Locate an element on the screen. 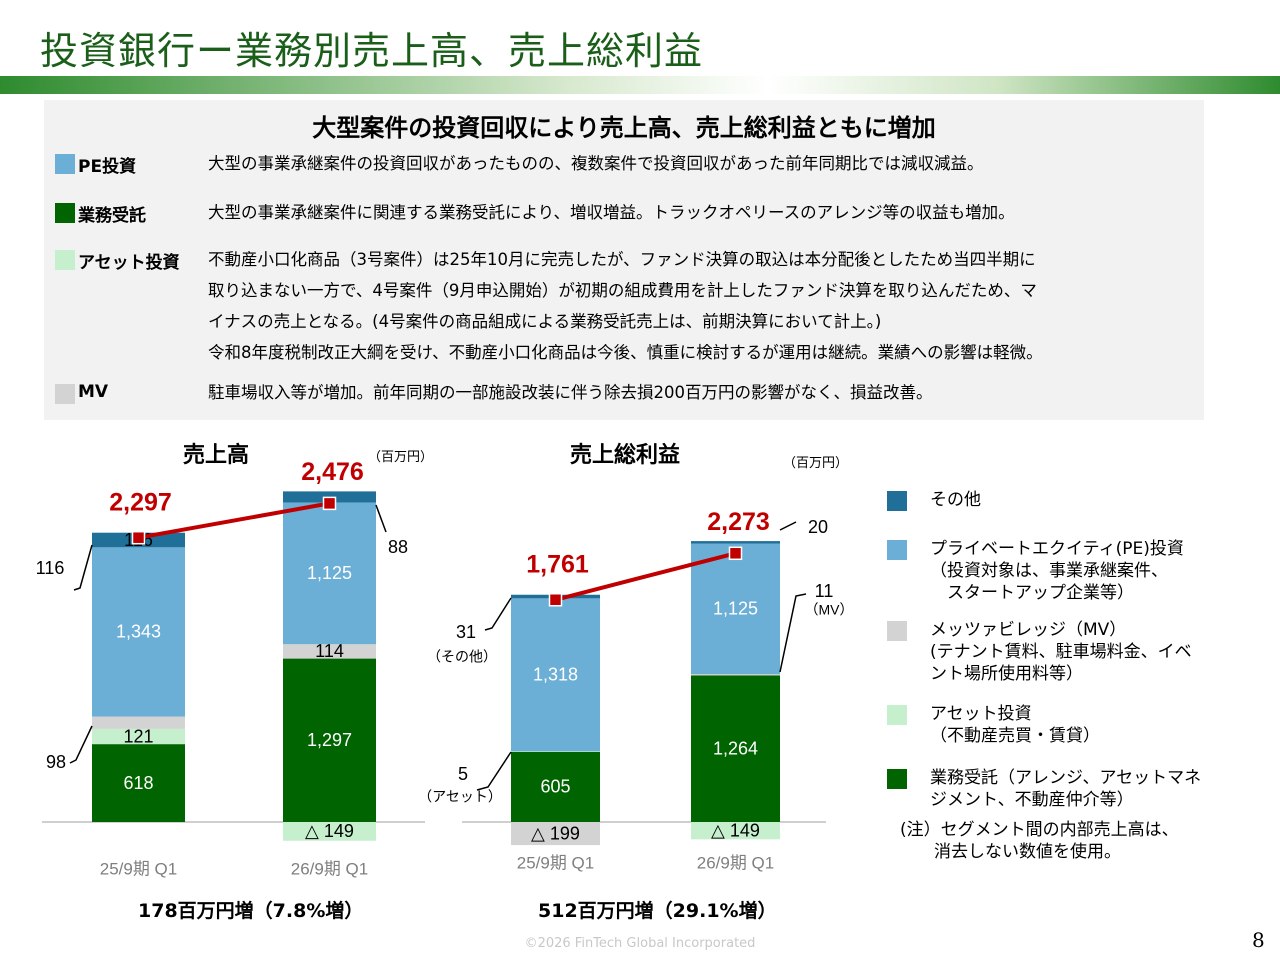 This screenshot has width=1280, height=960. leader-label-other: 116 is located at coordinates (50, 568).